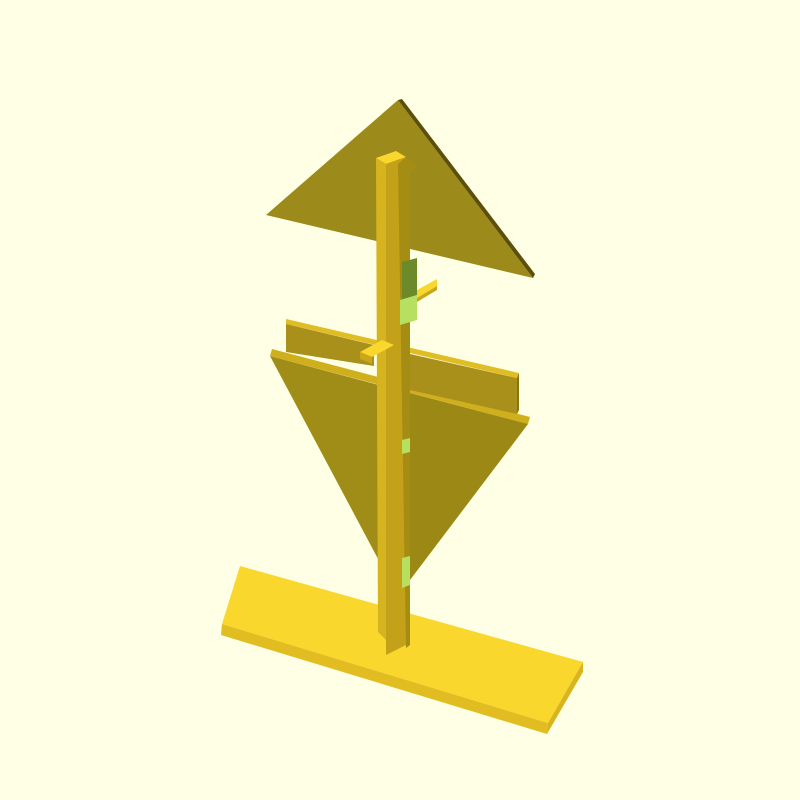 This screenshot has height=800, width=800. I want to click on peg-upper-top, so click(427, 288).